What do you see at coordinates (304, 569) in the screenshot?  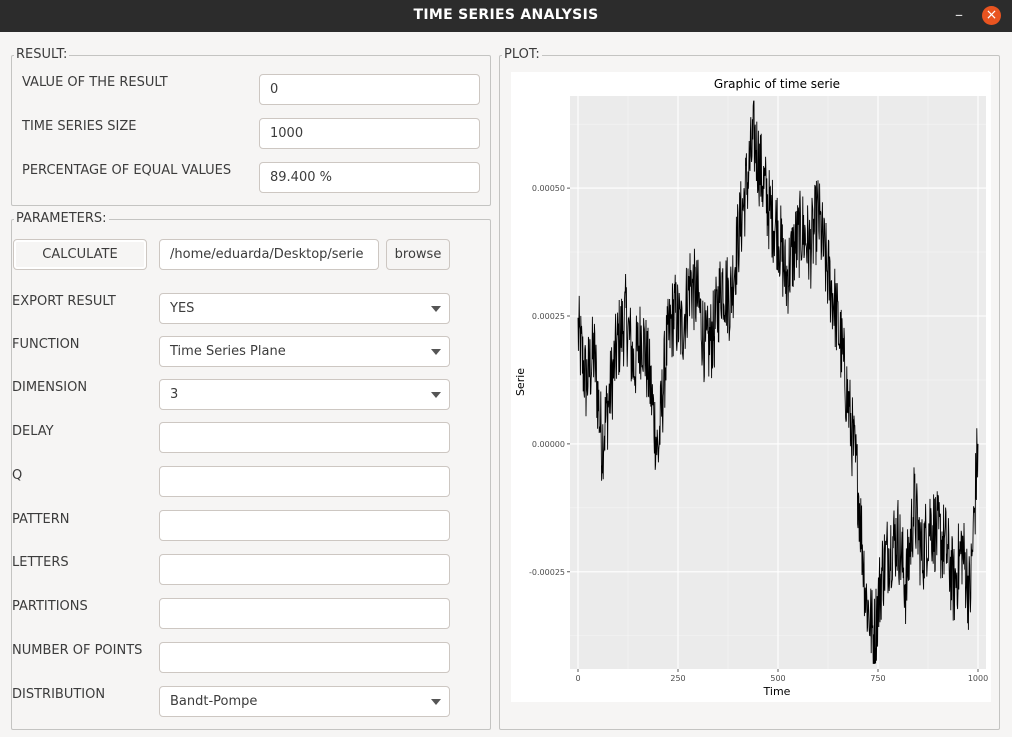 I see `letters-input` at bounding box center [304, 569].